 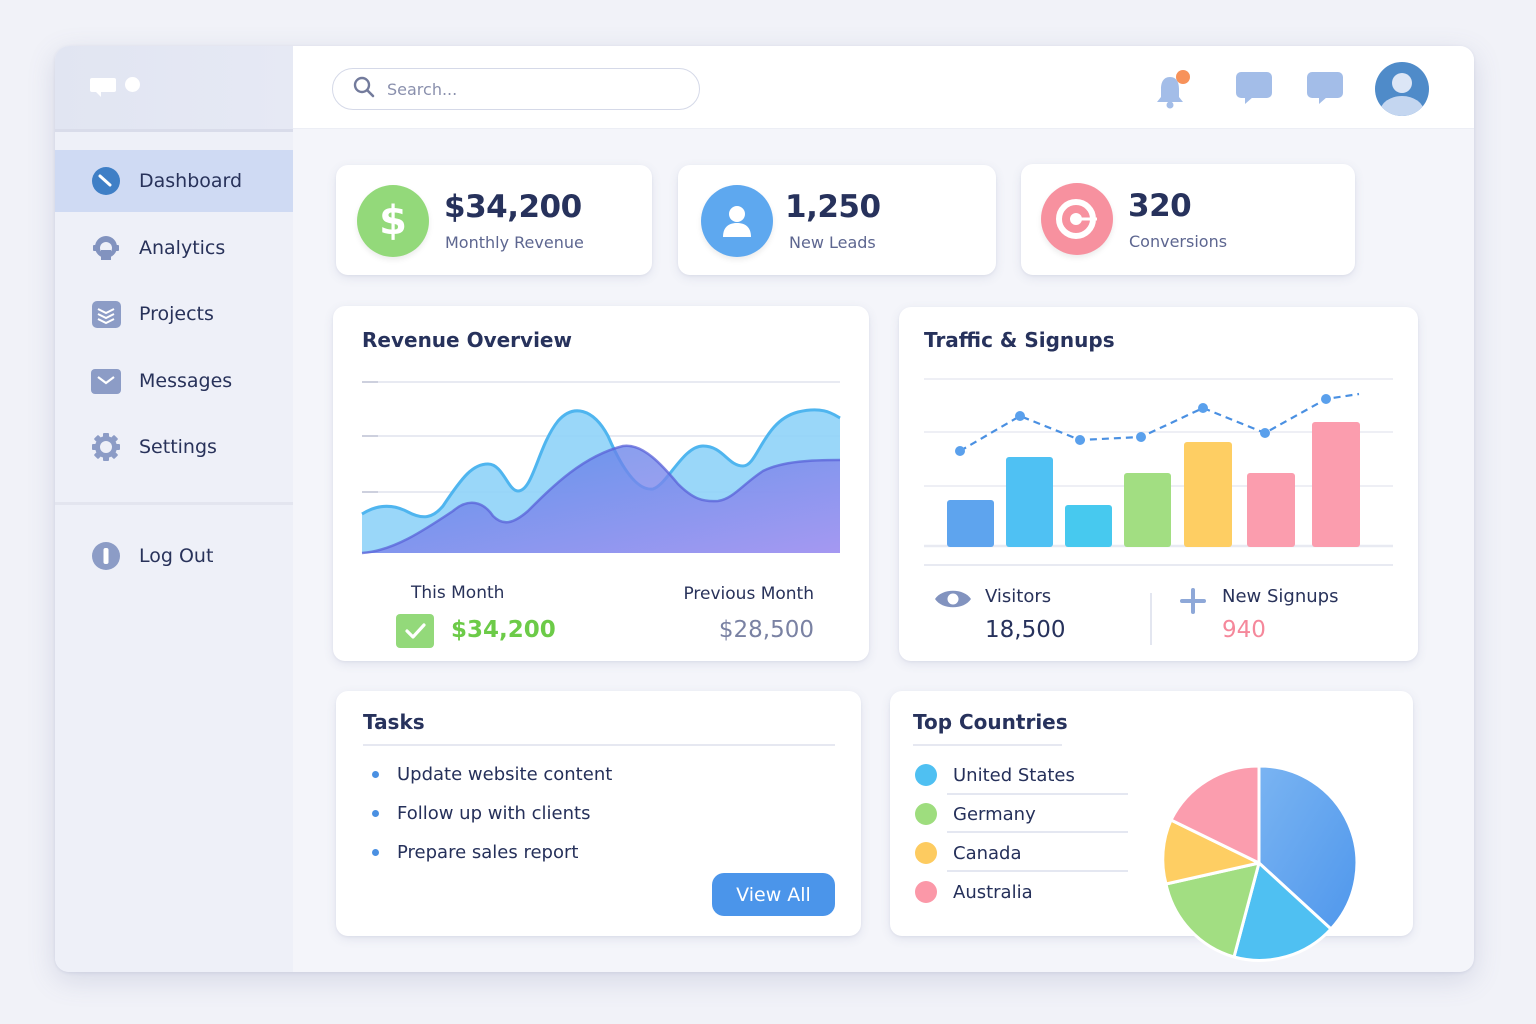 What do you see at coordinates (527, 89) in the screenshot?
I see `search-input` at bounding box center [527, 89].